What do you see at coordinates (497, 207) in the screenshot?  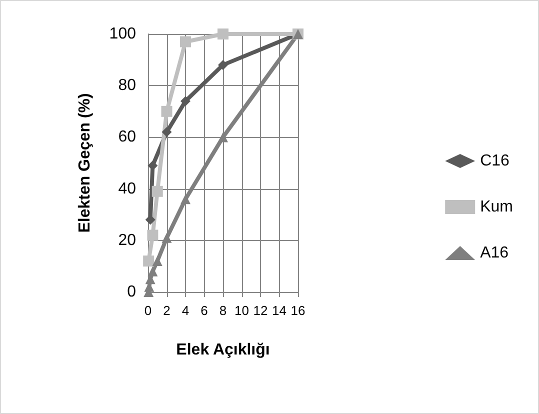 I see `legend-label: Kum` at bounding box center [497, 207].